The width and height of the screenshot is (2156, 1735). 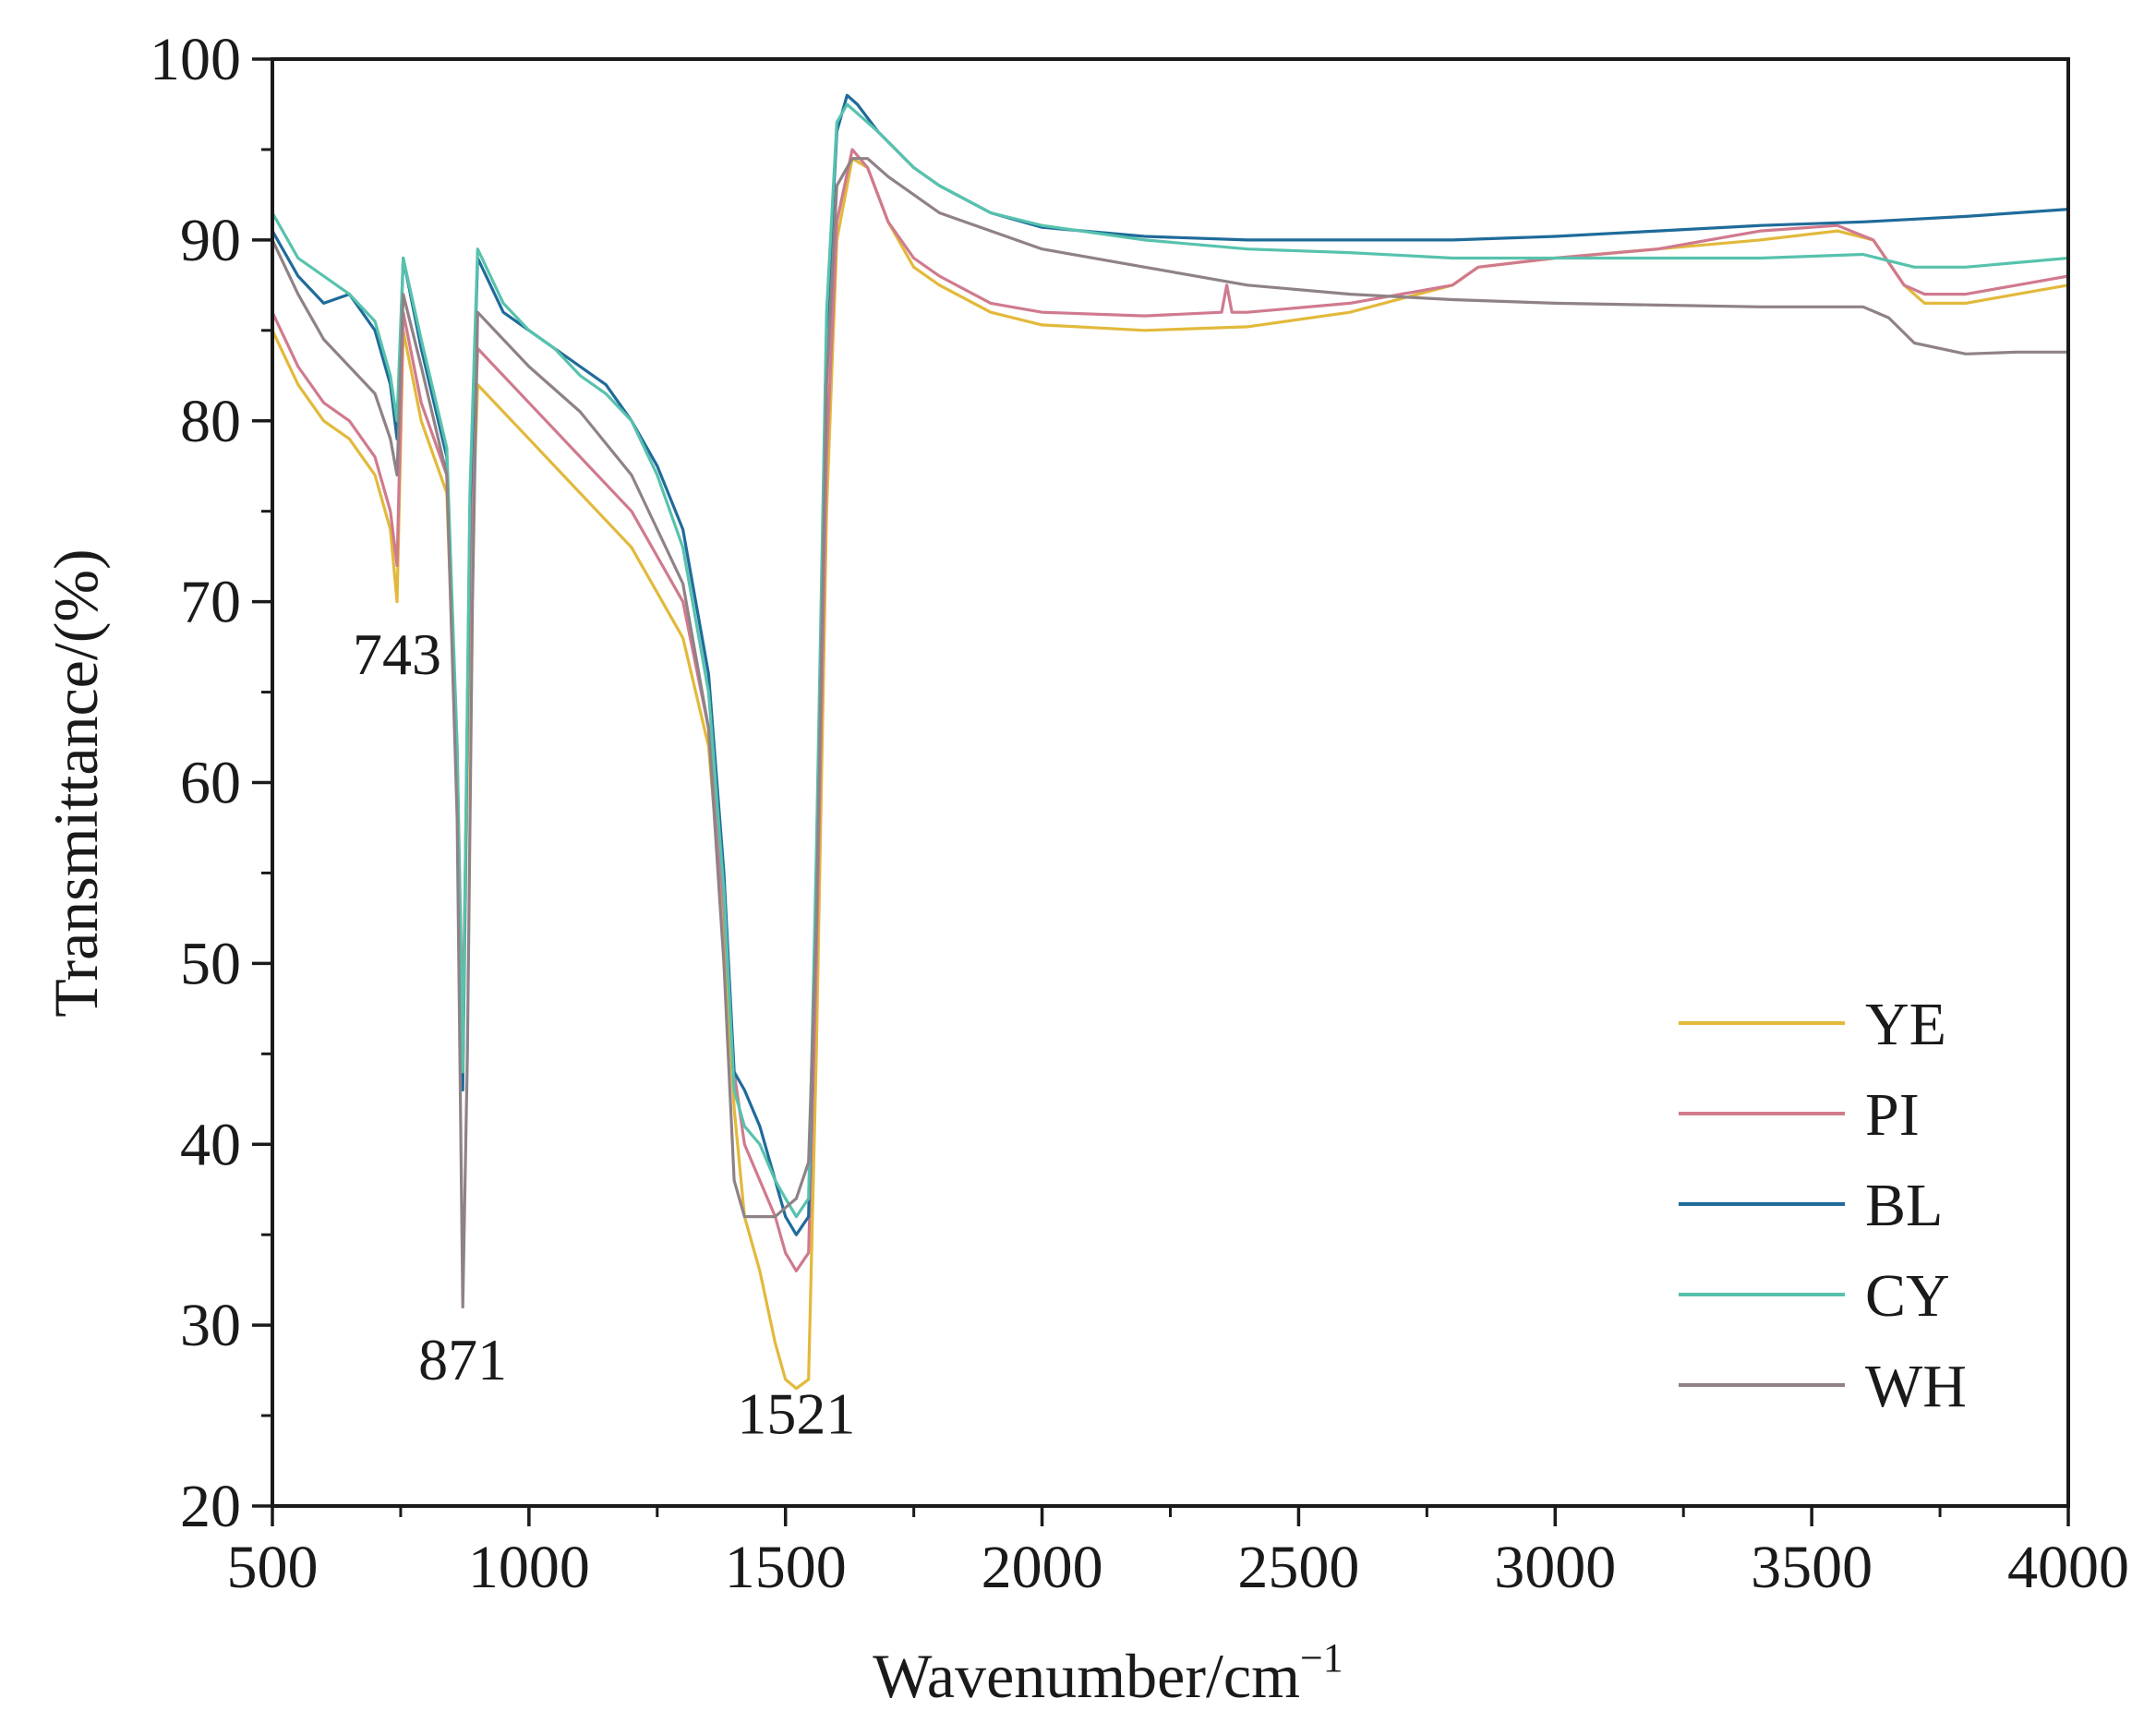 I want to click on peak-label-871: 871, so click(x=462, y=1359).